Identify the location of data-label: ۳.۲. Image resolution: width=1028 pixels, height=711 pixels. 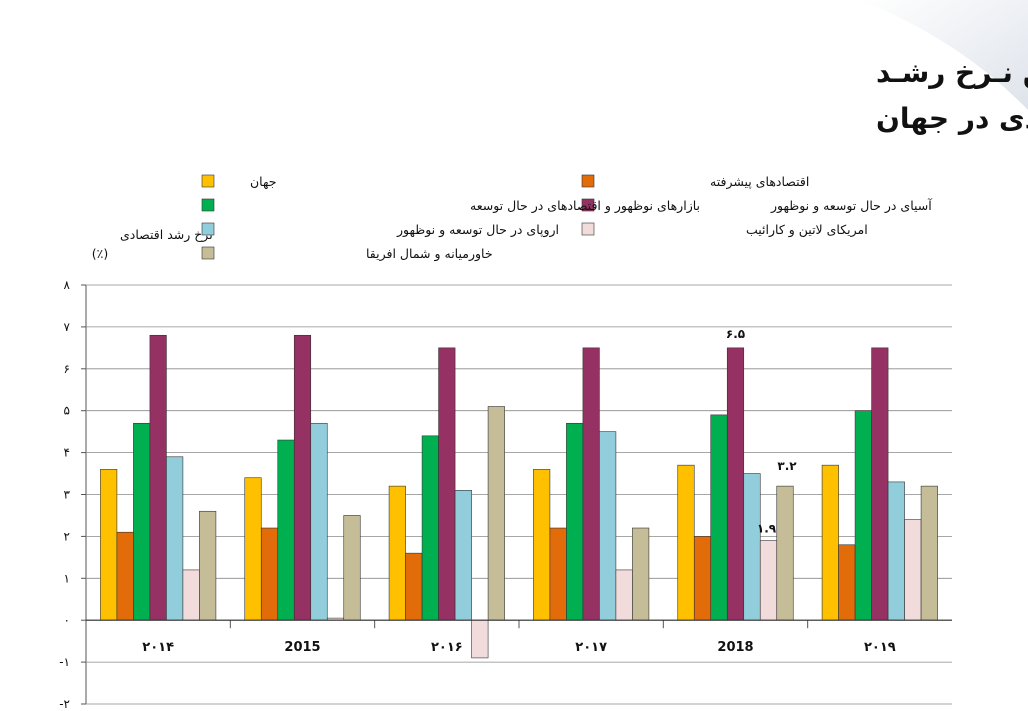
(787, 466).